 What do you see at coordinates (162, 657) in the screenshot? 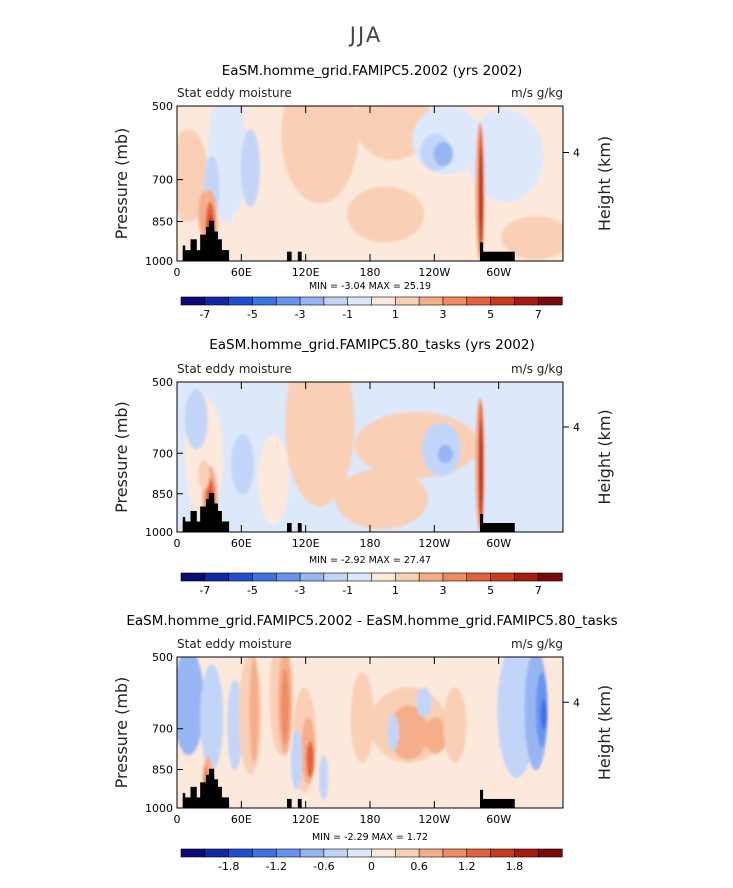
I see `y-tick-label: 500` at bounding box center [162, 657].